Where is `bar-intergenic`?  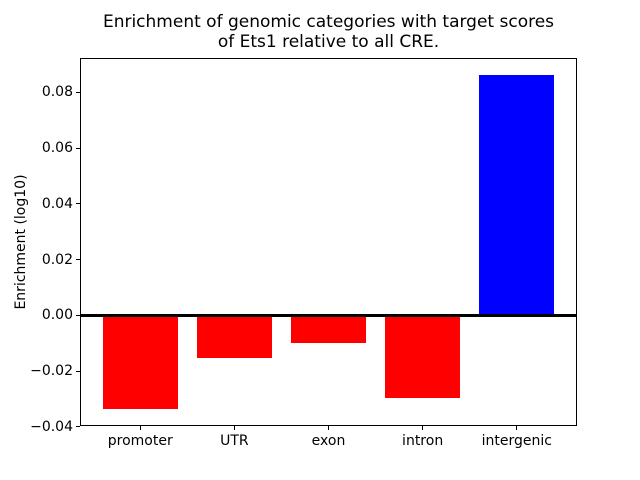
bar-intergenic is located at coordinates (517, 195).